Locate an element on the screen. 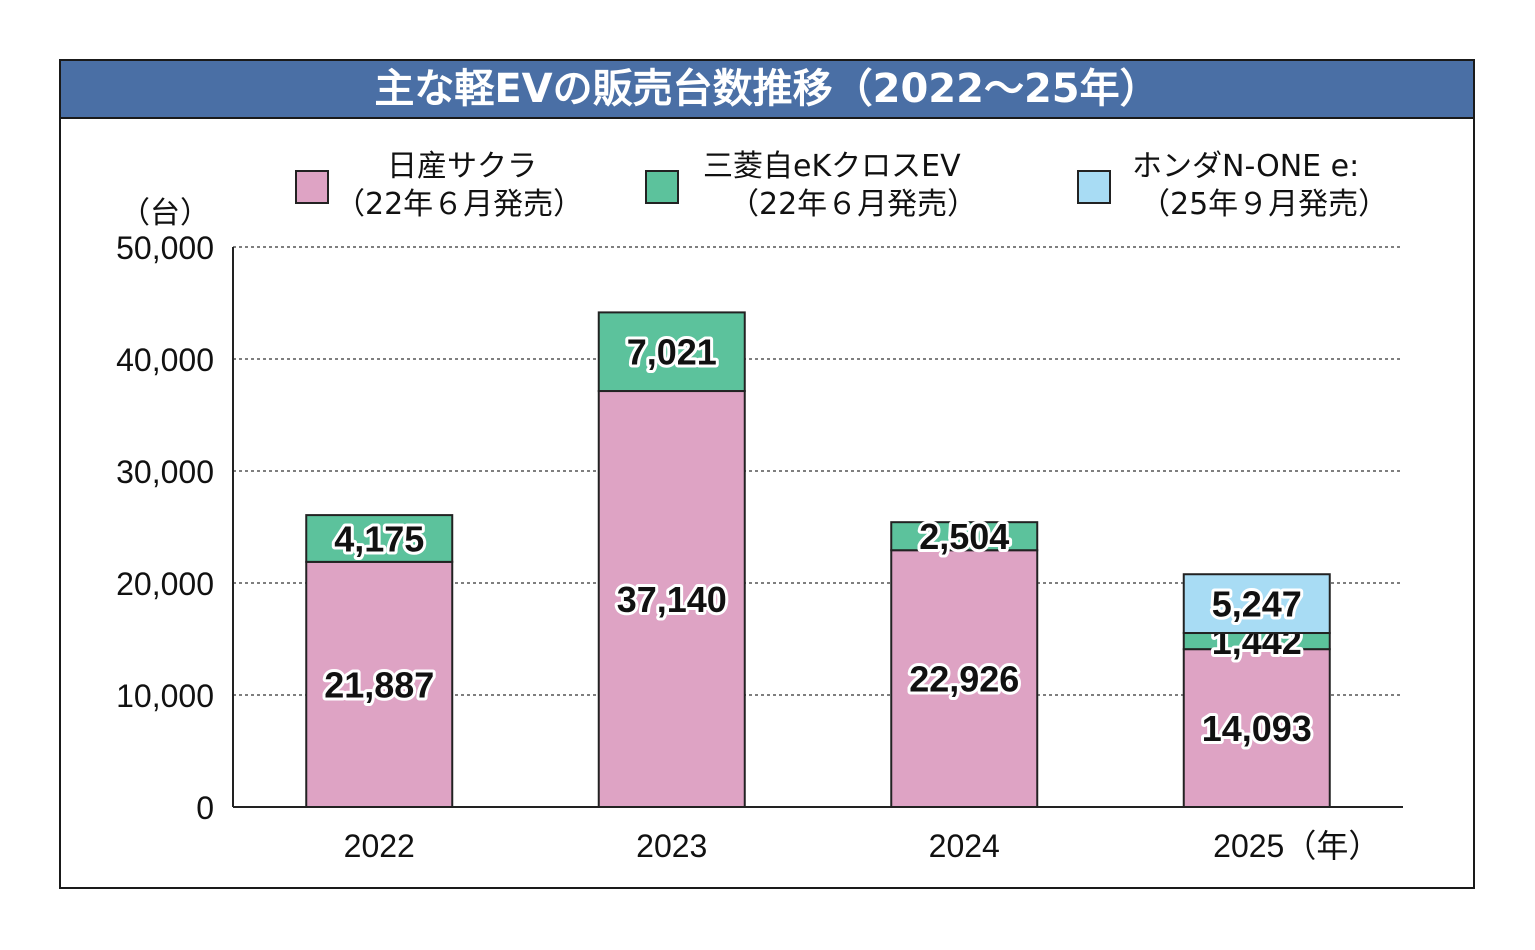 The width and height of the screenshot is (1535, 950). data-label-ekcross-2024: 2,504 is located at coordinates (964, 536).